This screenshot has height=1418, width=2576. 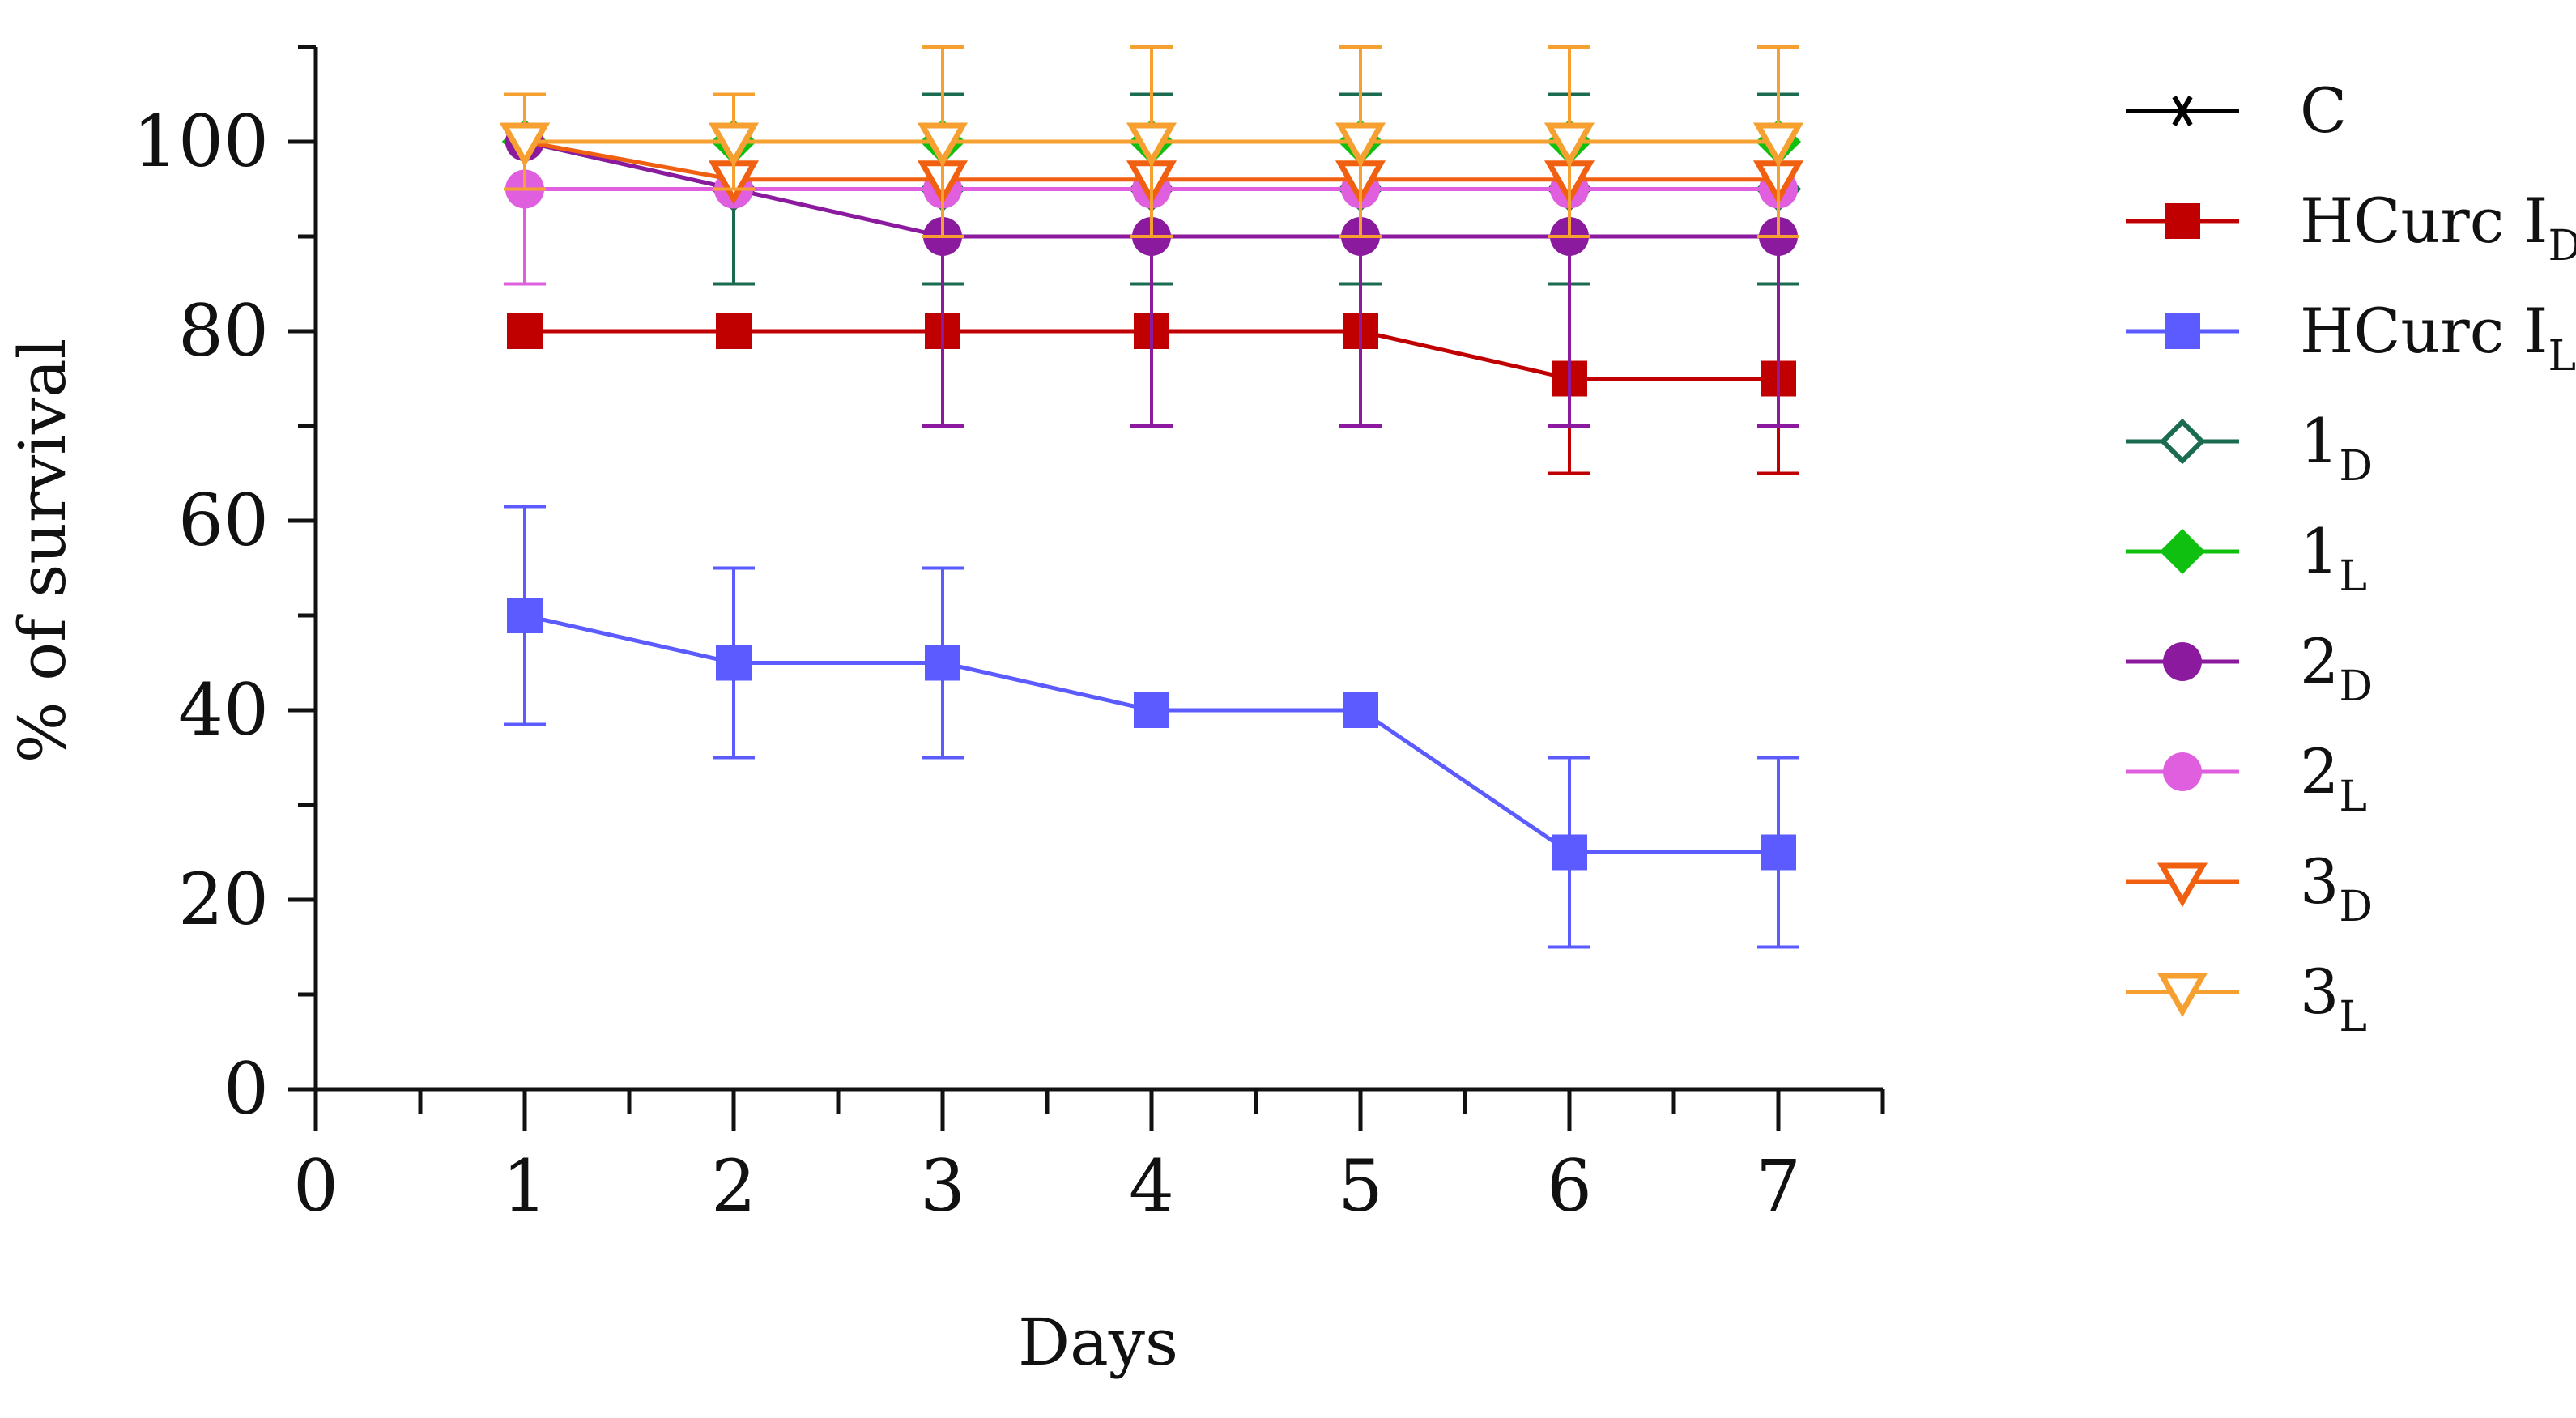 What do you see at coordinates (2438, 338) in the screenshot?
I see `legend-label: HCurc IL` at bounding box center [2438, 338].